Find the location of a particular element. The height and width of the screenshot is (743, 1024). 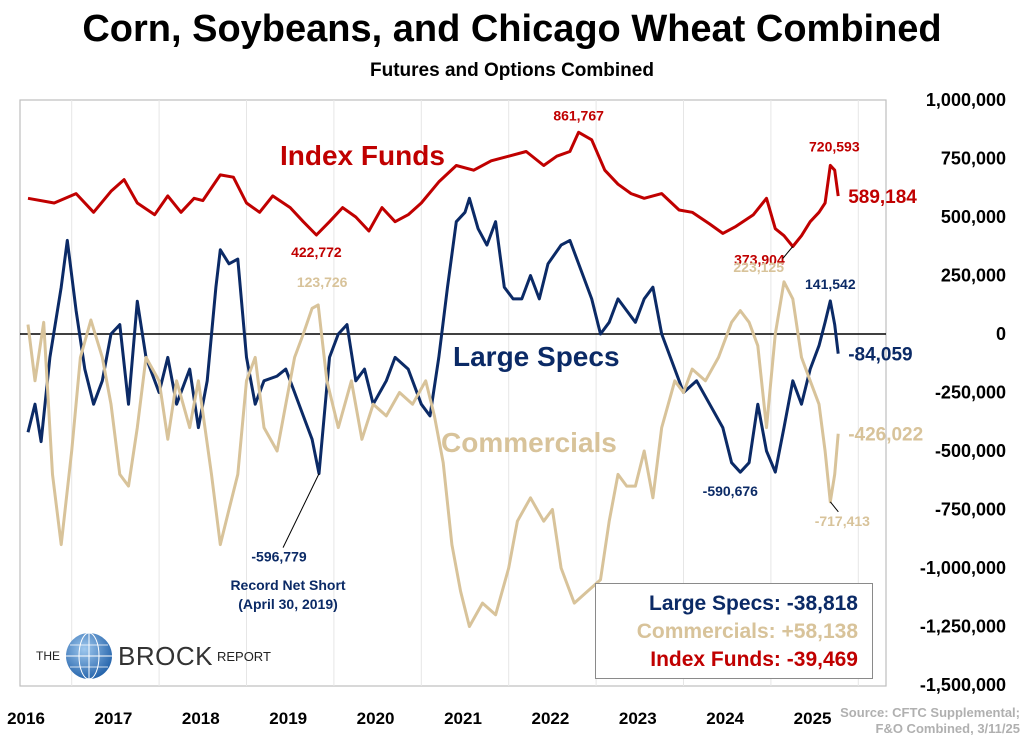

annotation-label: 720,593 is located at coordinates (834, 146).